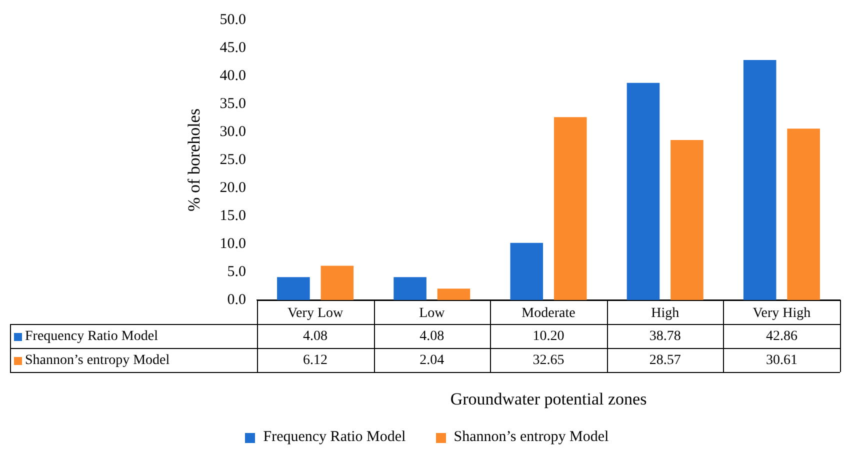  I want to click on y-tick-label: 5.0, so click(236, 272).